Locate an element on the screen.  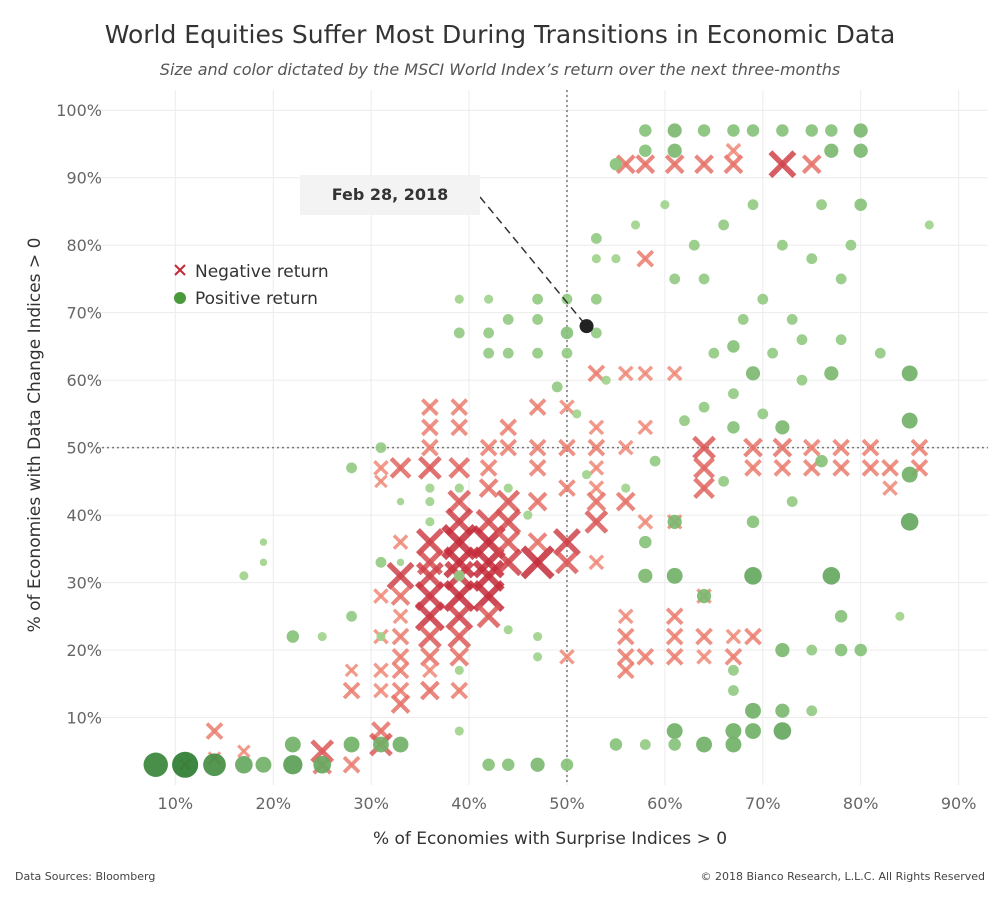
x-tick-label: 10% is located at coordinates (176, 803).